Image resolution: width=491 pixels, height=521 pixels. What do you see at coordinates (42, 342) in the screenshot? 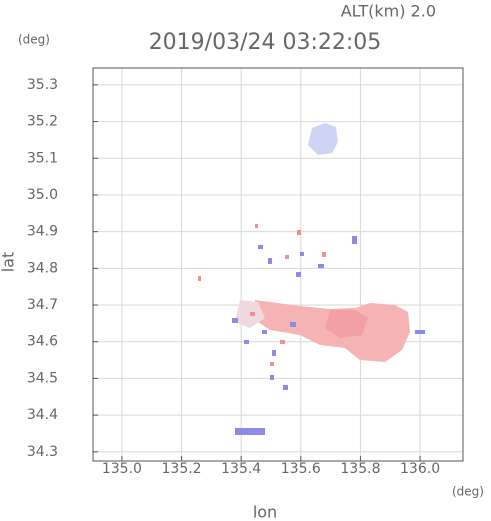
I see `y-tick-label: 34.6` at bounding box center [42, 342].